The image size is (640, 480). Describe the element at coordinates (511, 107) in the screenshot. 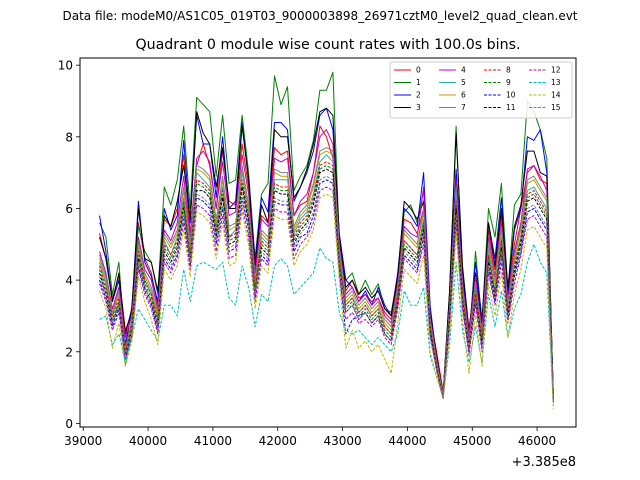

I see `legend-label-11: 11` at that location.